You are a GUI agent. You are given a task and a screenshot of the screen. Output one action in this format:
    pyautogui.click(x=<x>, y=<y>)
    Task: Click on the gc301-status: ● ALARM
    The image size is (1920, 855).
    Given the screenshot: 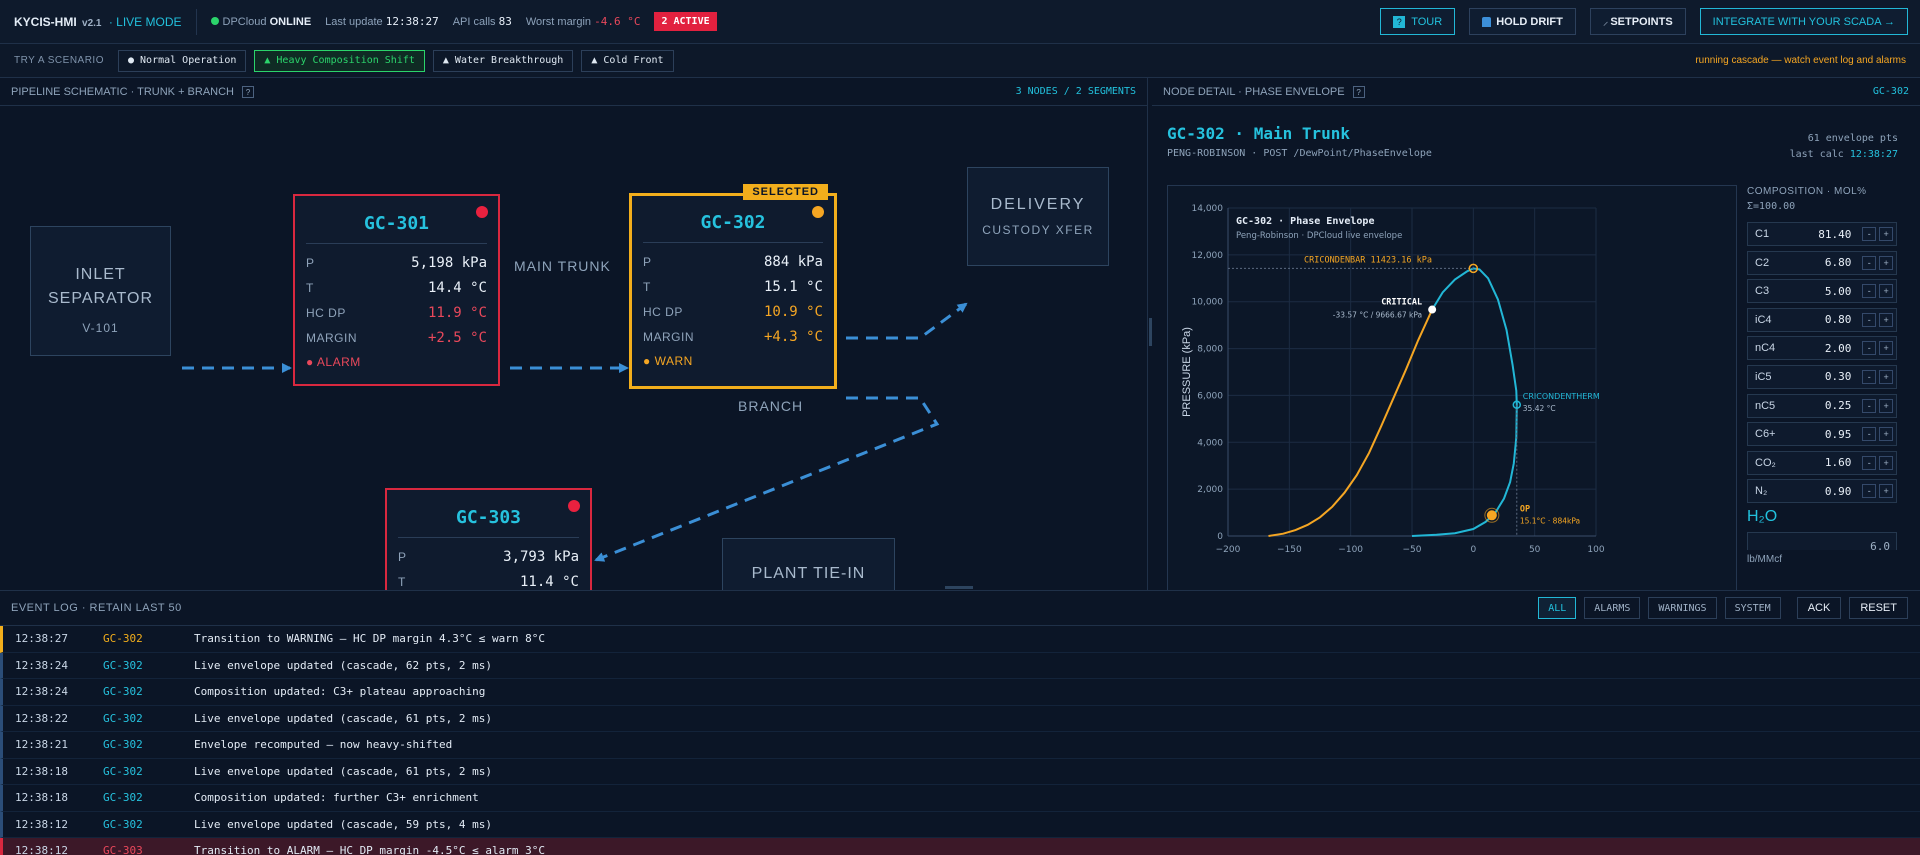 What is the action you would take?
    pyautogui.click(x=333, y=362)
    